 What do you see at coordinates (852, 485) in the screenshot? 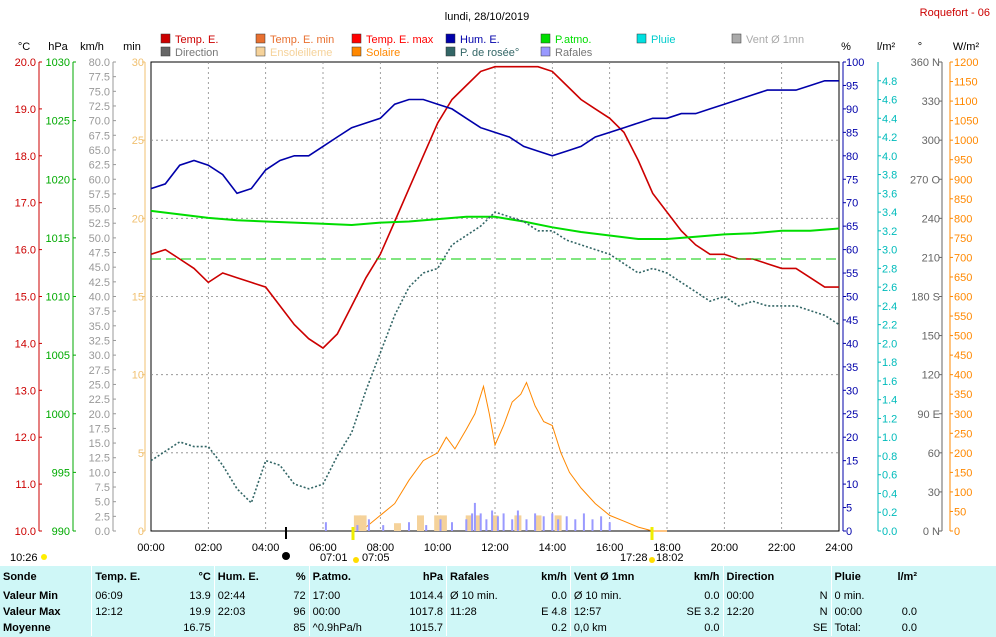
I see `hum-tick-label: 10` at bounding box center [852, 485].